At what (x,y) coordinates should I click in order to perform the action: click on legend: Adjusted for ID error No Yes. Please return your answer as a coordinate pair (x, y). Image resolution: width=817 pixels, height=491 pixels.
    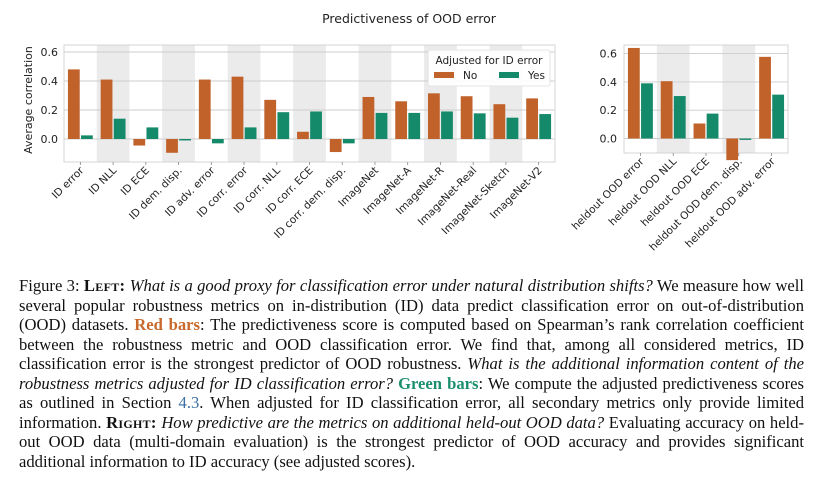
    Looking at the image, I should click on (489, 68).